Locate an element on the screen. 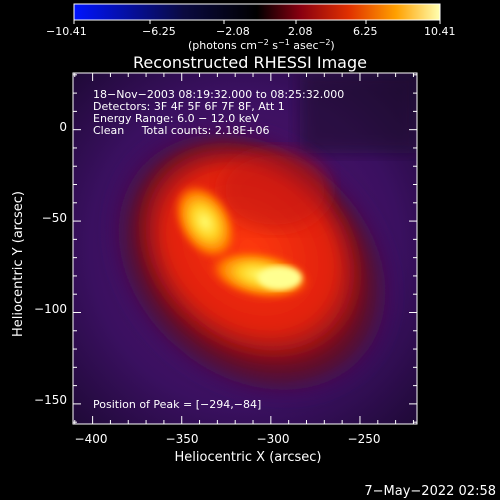  colorbar-tick-label: −6.25 is located at coordinates (159, 31).